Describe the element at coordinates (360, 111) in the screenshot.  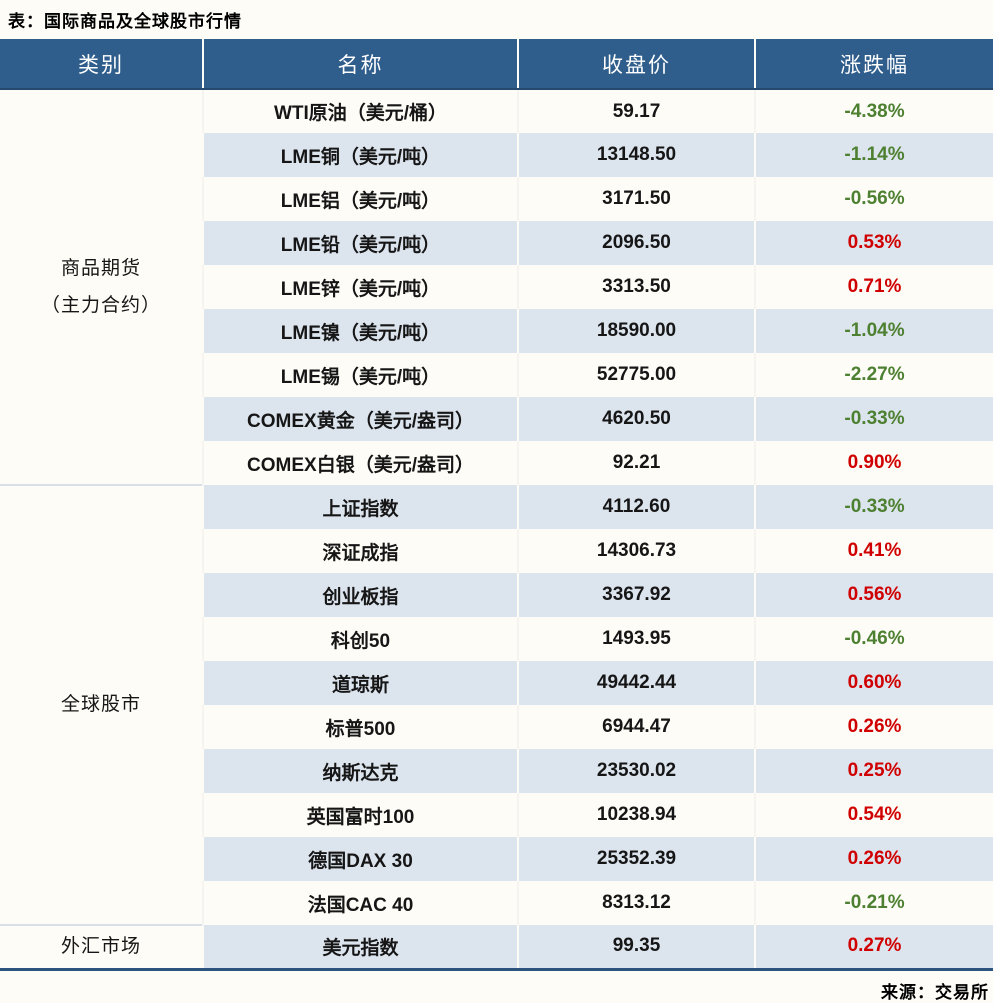
I see `name-cell: WTI原油（美元/桶）` at that location.